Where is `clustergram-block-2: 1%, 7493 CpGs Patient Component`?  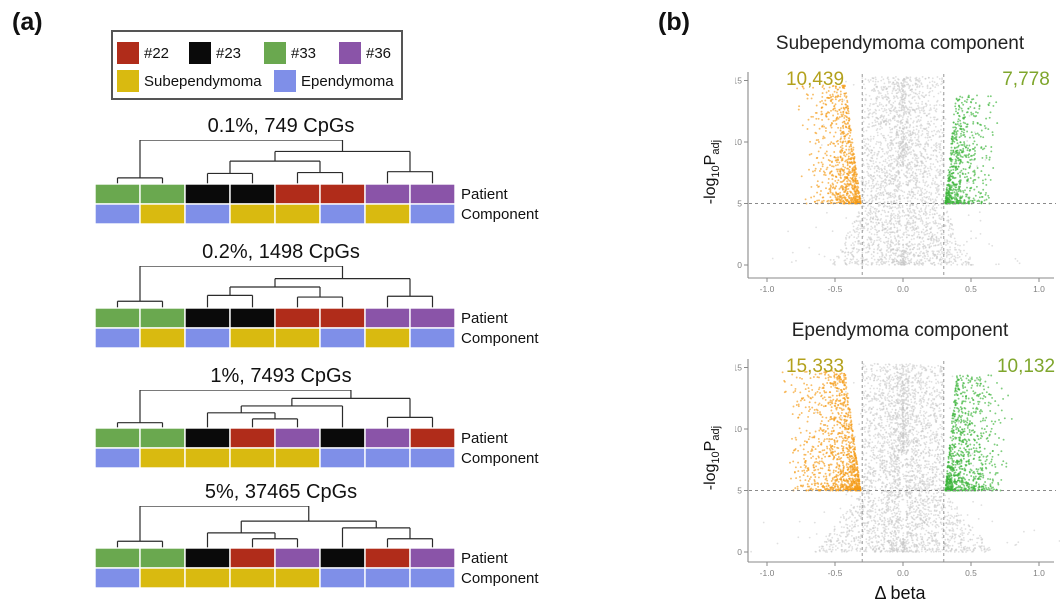 clustergram-block-2: 1%, 7493 CpGs Patient Component is located at coordinates (322, 417).